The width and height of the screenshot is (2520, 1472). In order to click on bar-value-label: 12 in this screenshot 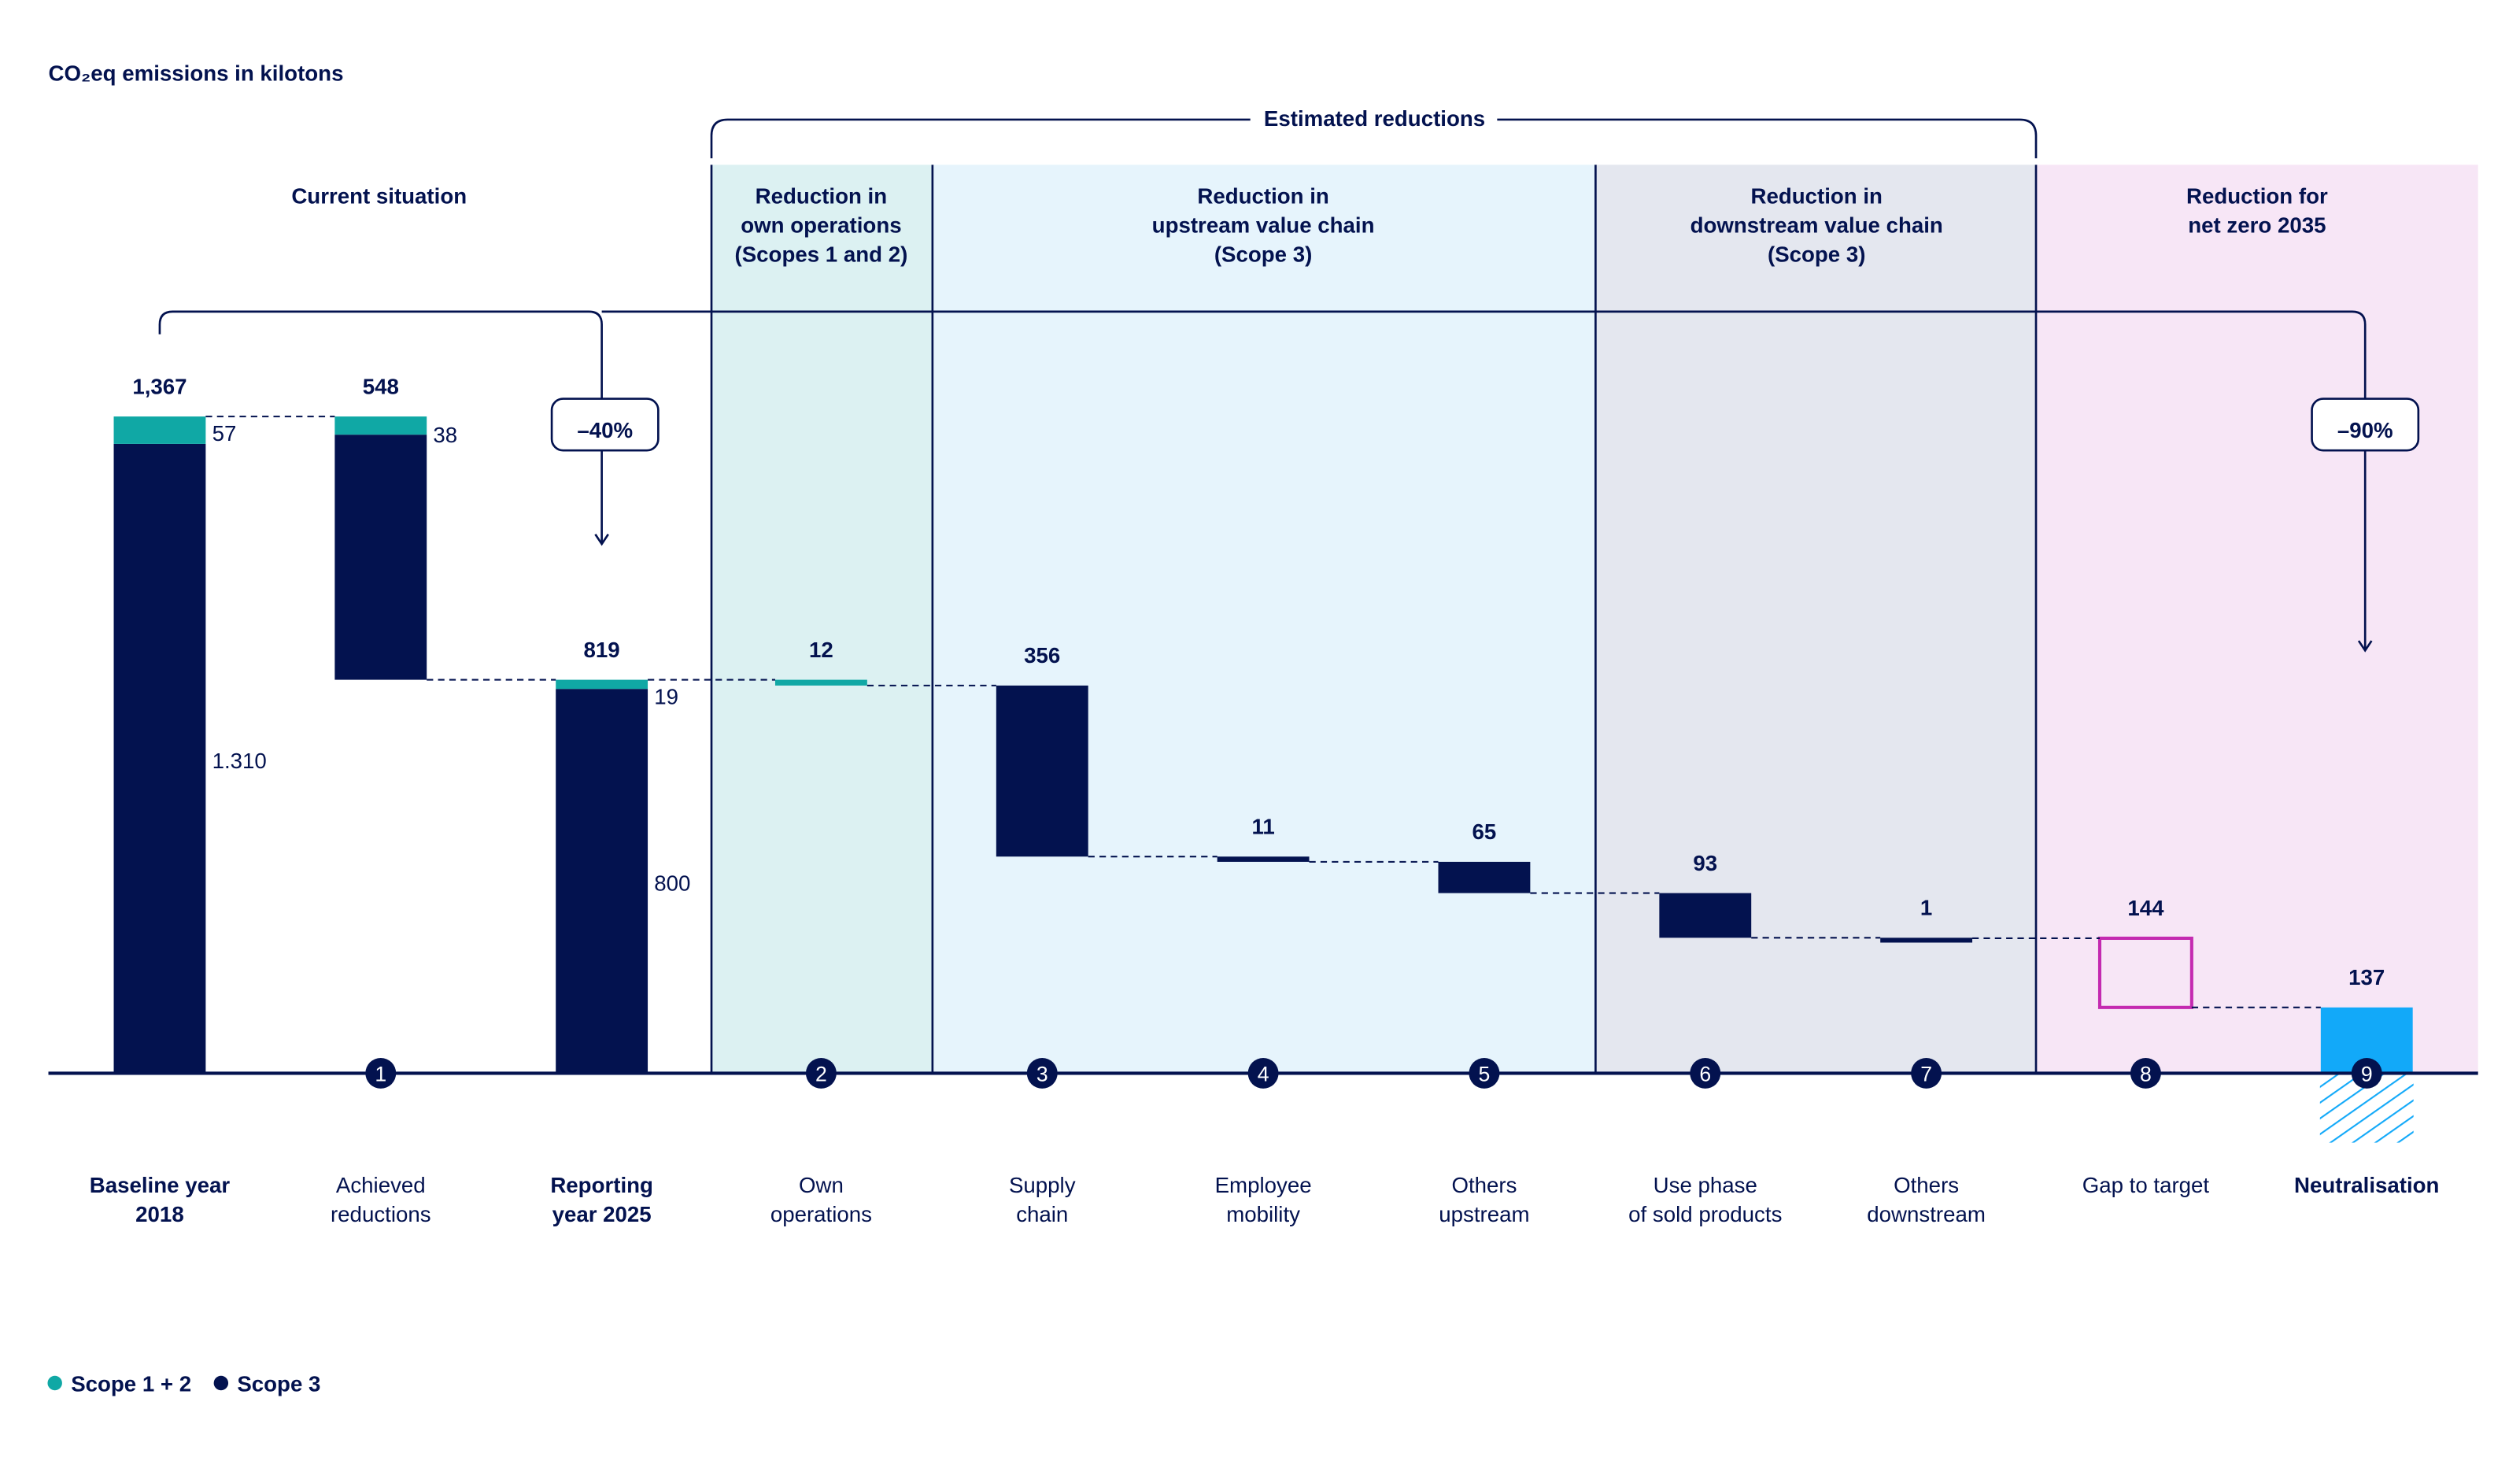, I will do `click(821, 650)`.